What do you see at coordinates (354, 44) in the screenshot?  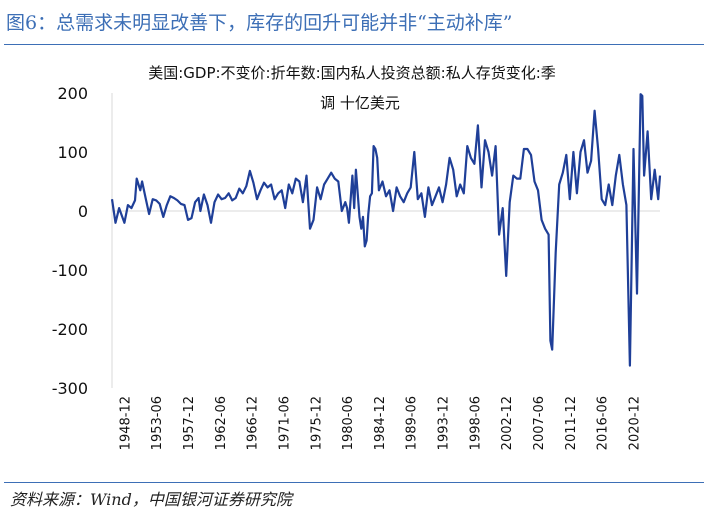 I see `title-divider` at bounding box center [354, 44].